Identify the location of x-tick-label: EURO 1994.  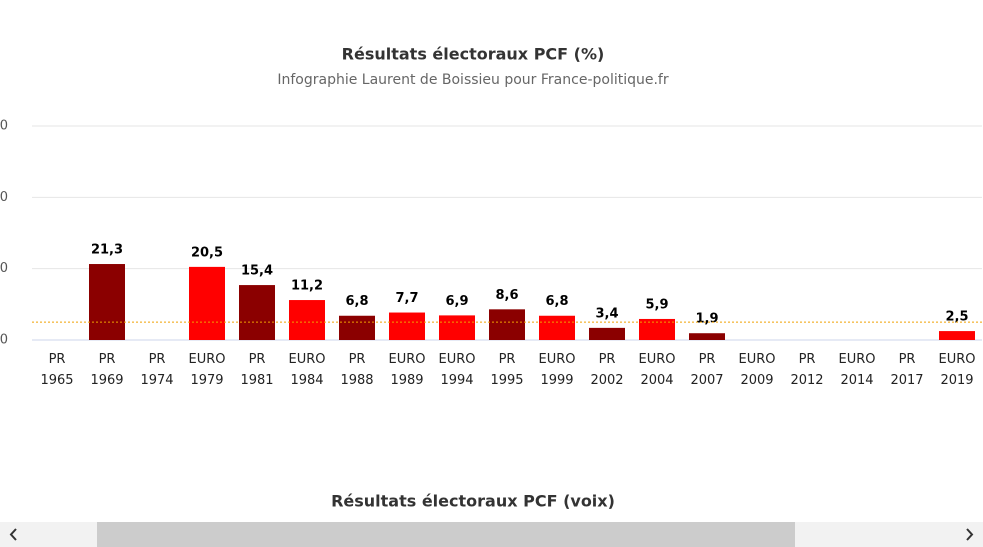
(457, 370).